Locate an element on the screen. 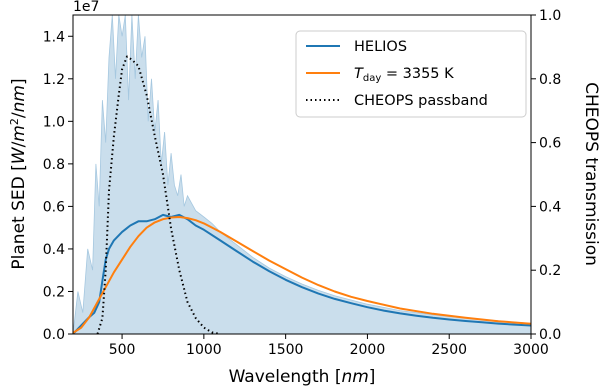  left-y-tick-label: 0.8 is located at coordinates (54, 165).